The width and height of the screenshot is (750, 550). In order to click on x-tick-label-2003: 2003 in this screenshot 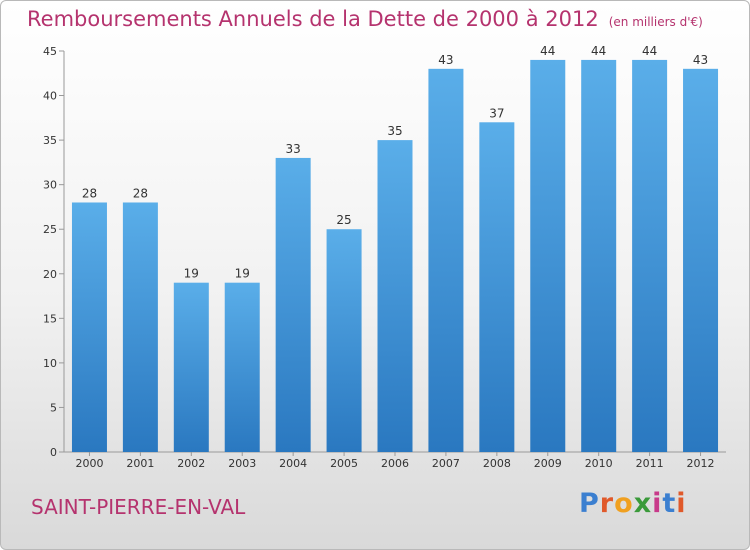, I will do `click(242, 463)`.